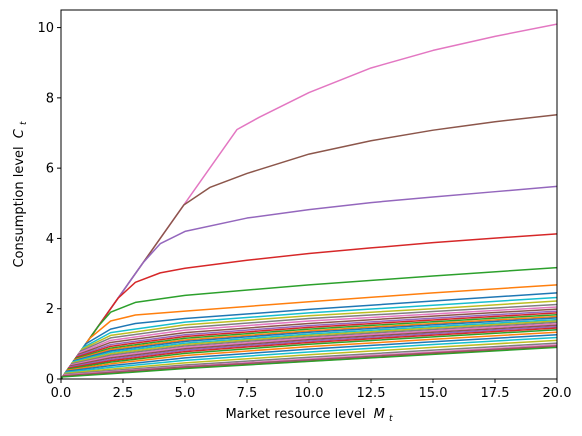 The image size is (582, 436). What do you see at coordinates (19, 133) in the screenshot?
I see `y-axis-label-symbol: C` at bounding box center [19, 133].